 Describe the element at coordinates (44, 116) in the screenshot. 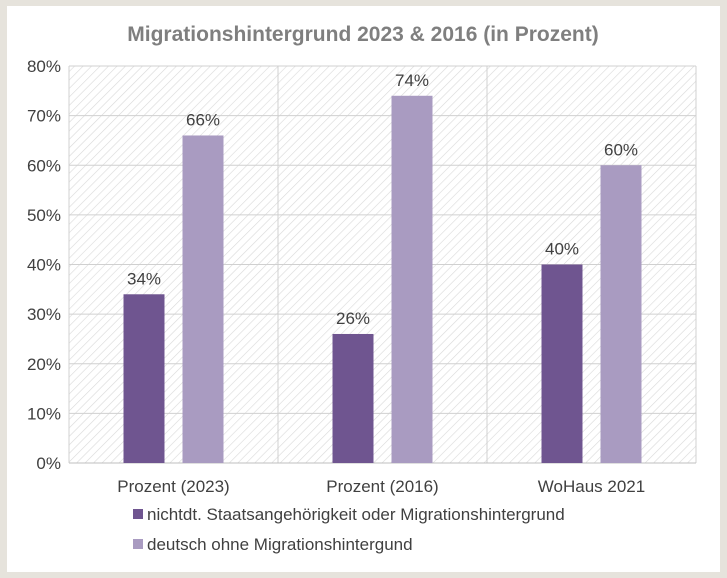

I see `y-tick-label: 70%` at that location.